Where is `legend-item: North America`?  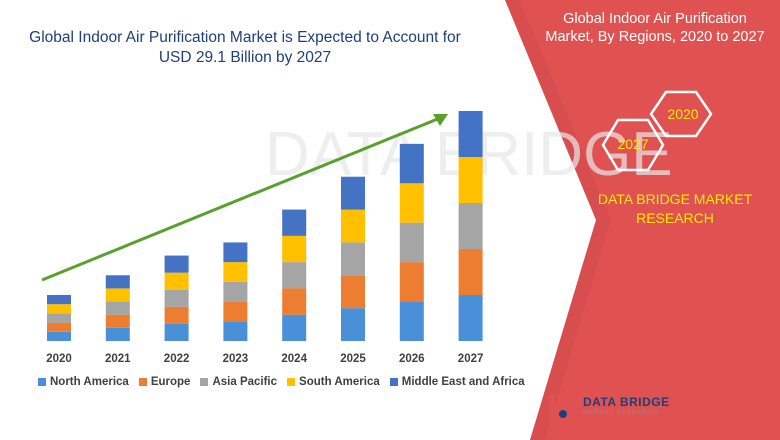
legend-item: North America is located at coordinates (83, 382).